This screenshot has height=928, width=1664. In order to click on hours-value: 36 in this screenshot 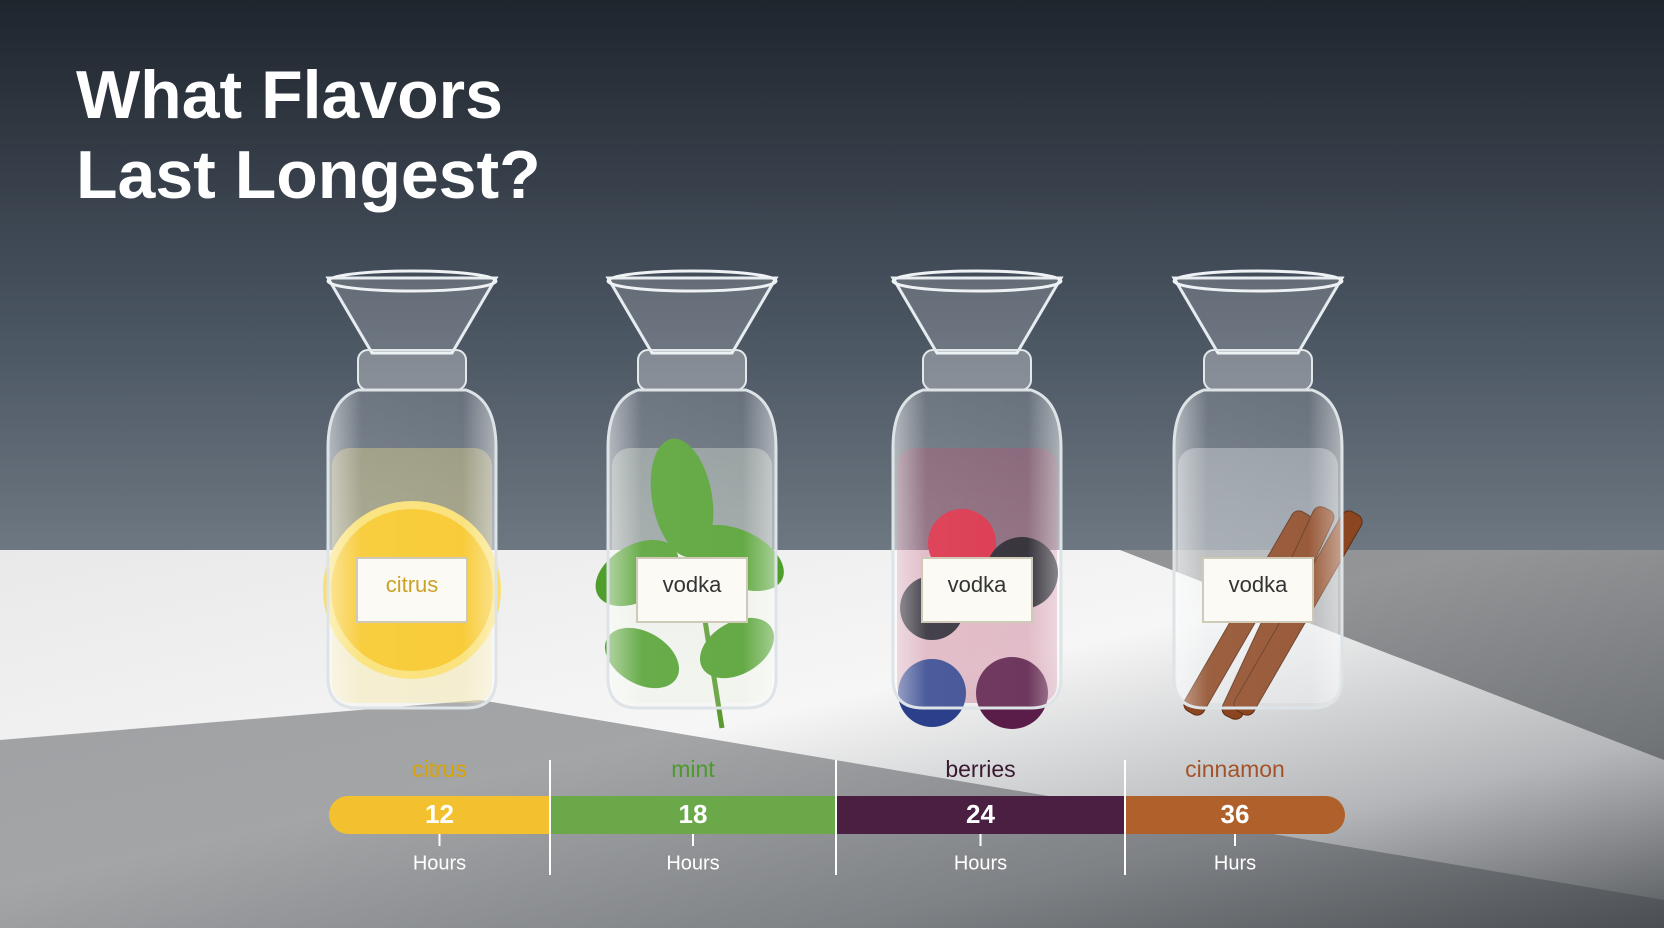, I will do `click(1235, 814)`.